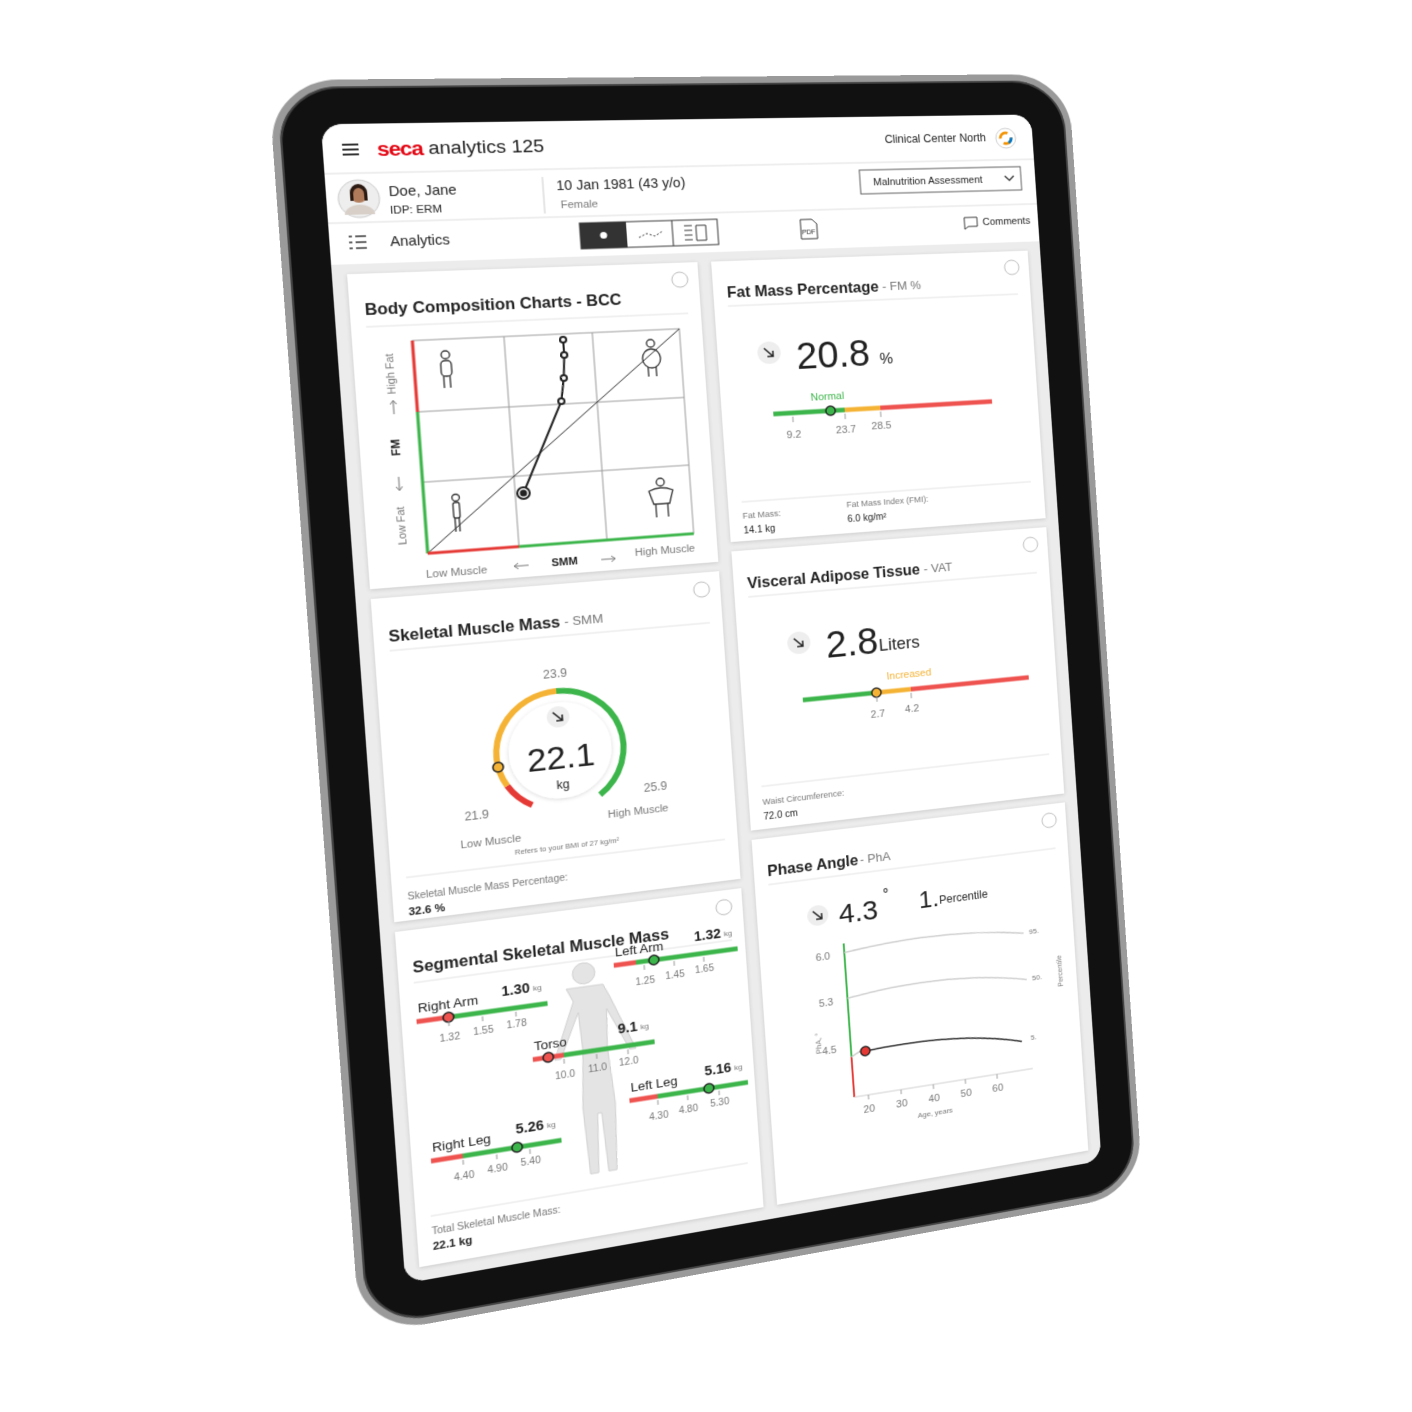 Image resolution: width=1412 pixels, height=1412 pixels. What do you see at coordinates (966, 1093) in the screenshot?
I see `pha-xticks: 50` at bounding box center [966, 1093].